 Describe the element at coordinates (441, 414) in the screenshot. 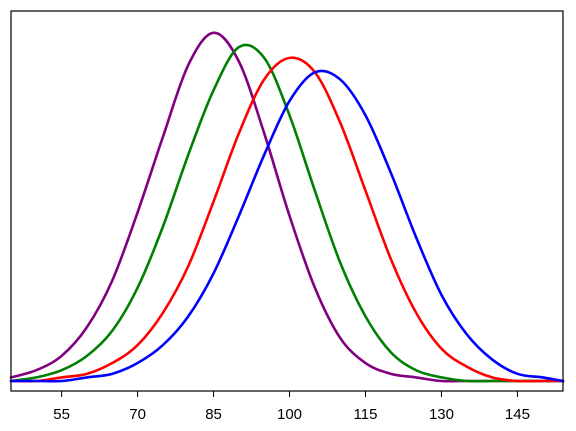

I see `x-tick-label: 130` at that location.